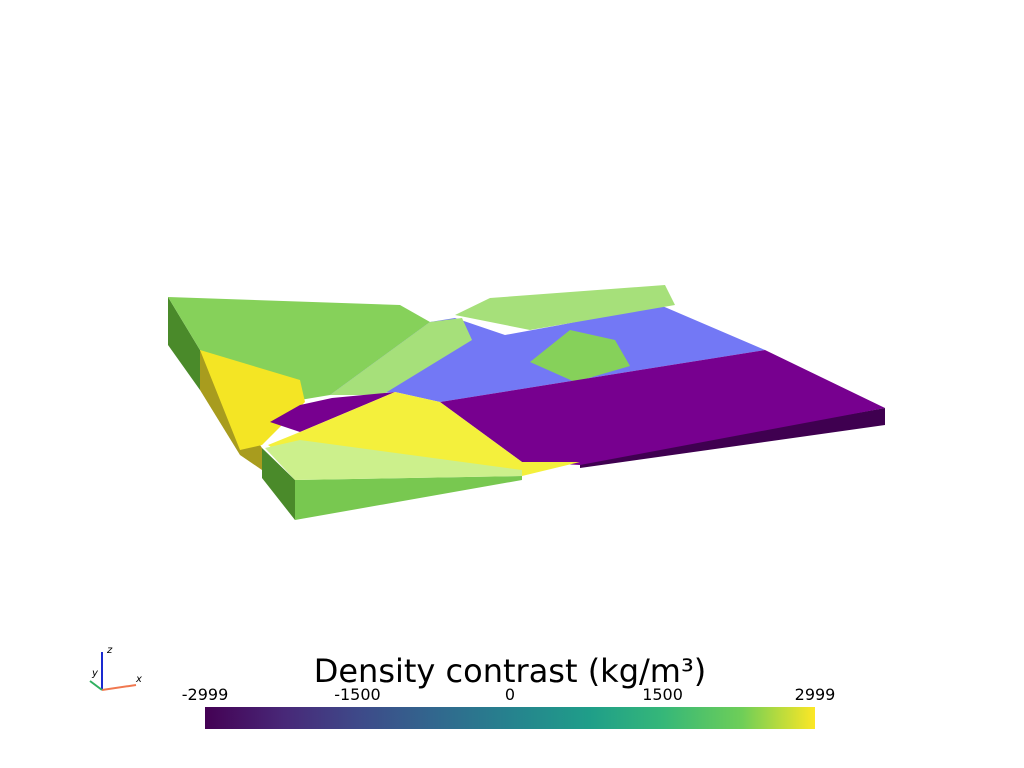  What do you see at coordinates (662, 694) in the screenshot?
I see `tick-label: 1500` at bounding box center [662, 694].